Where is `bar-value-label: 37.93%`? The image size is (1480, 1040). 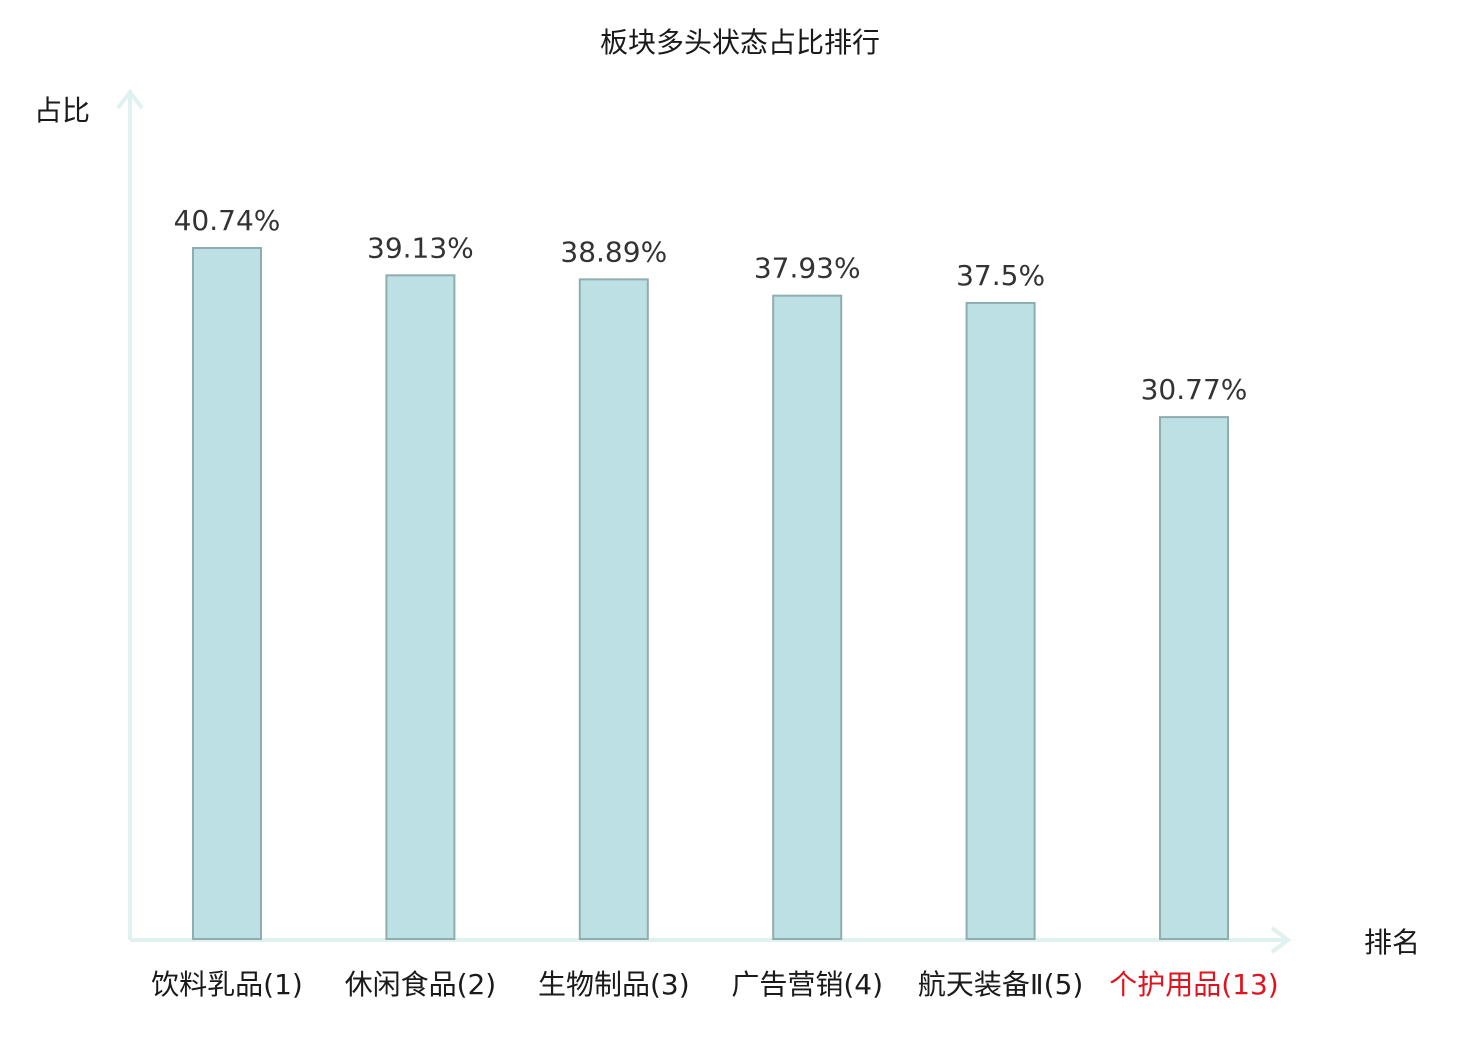
bar-value-label: 37.93% is located at coordinates (807, 268).